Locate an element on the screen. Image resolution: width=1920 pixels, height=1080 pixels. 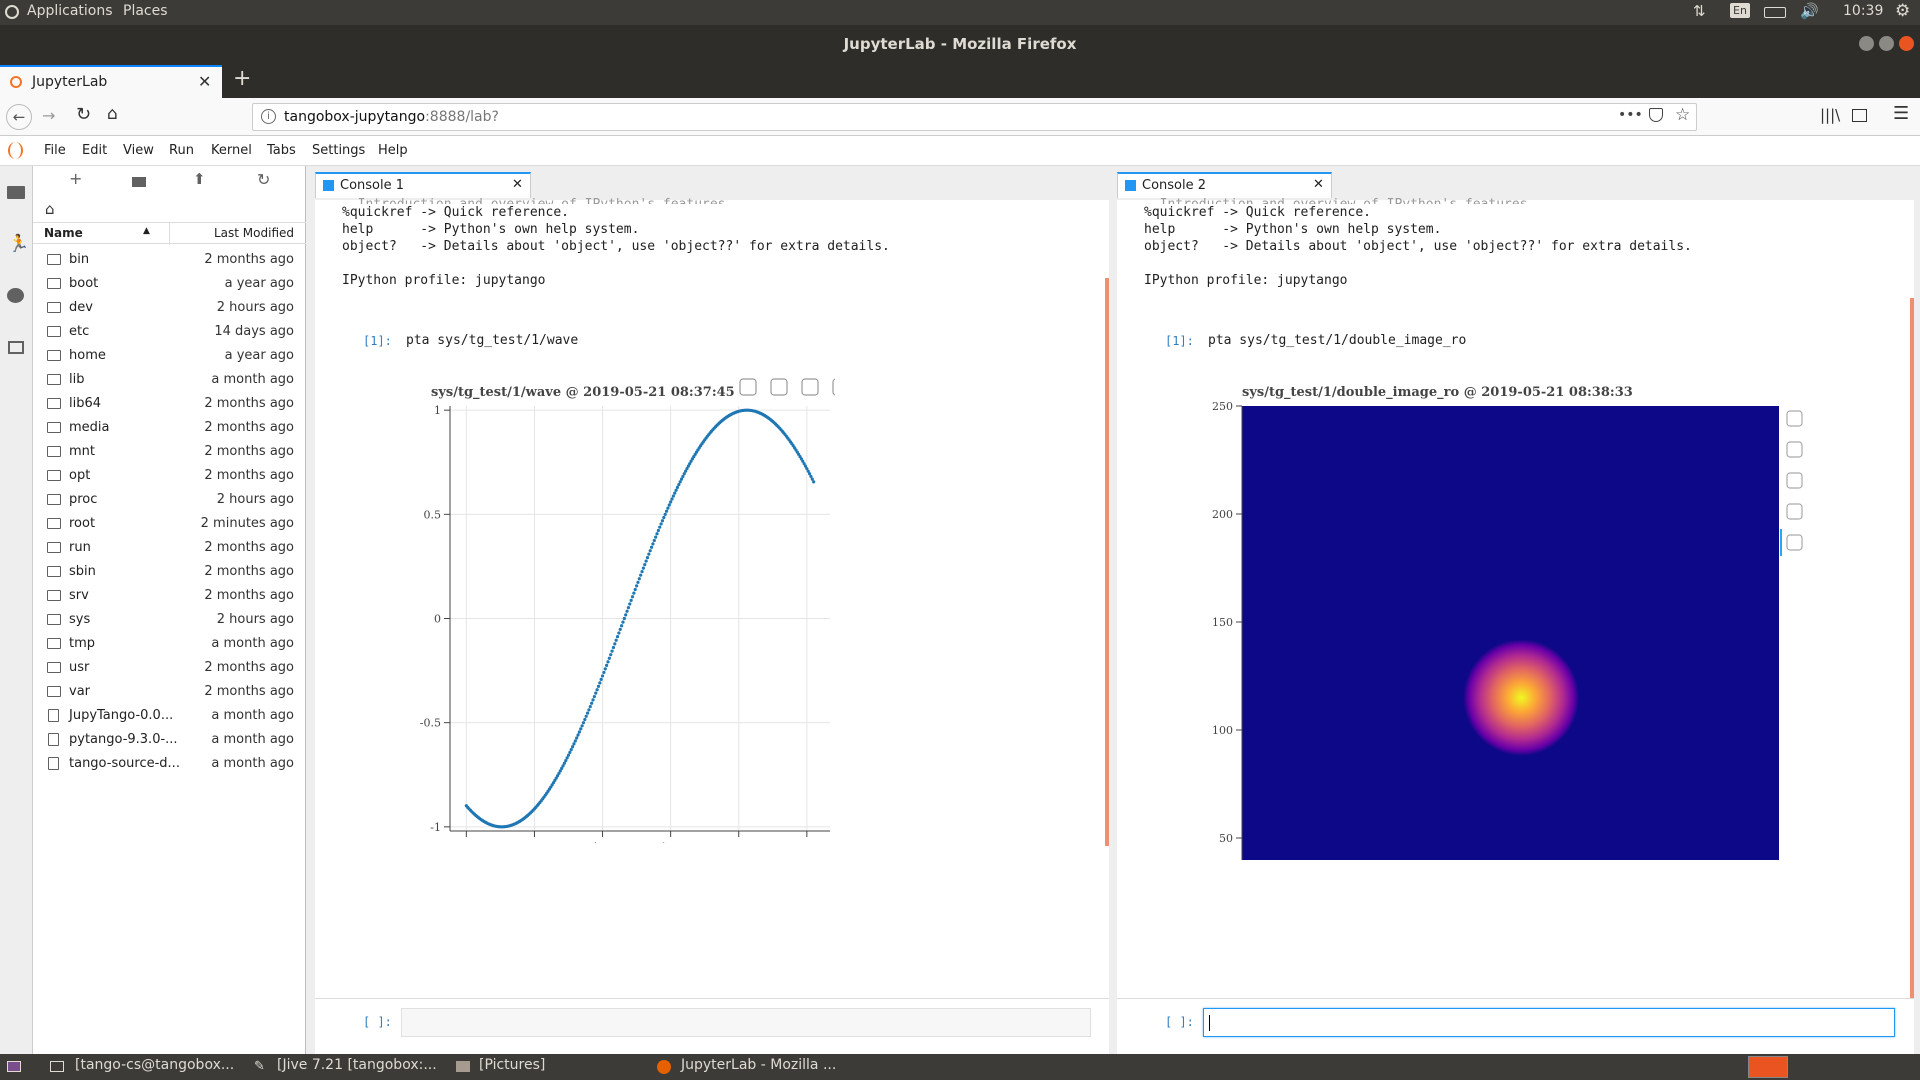
menu-view: View is located at coordinates (138, 150).